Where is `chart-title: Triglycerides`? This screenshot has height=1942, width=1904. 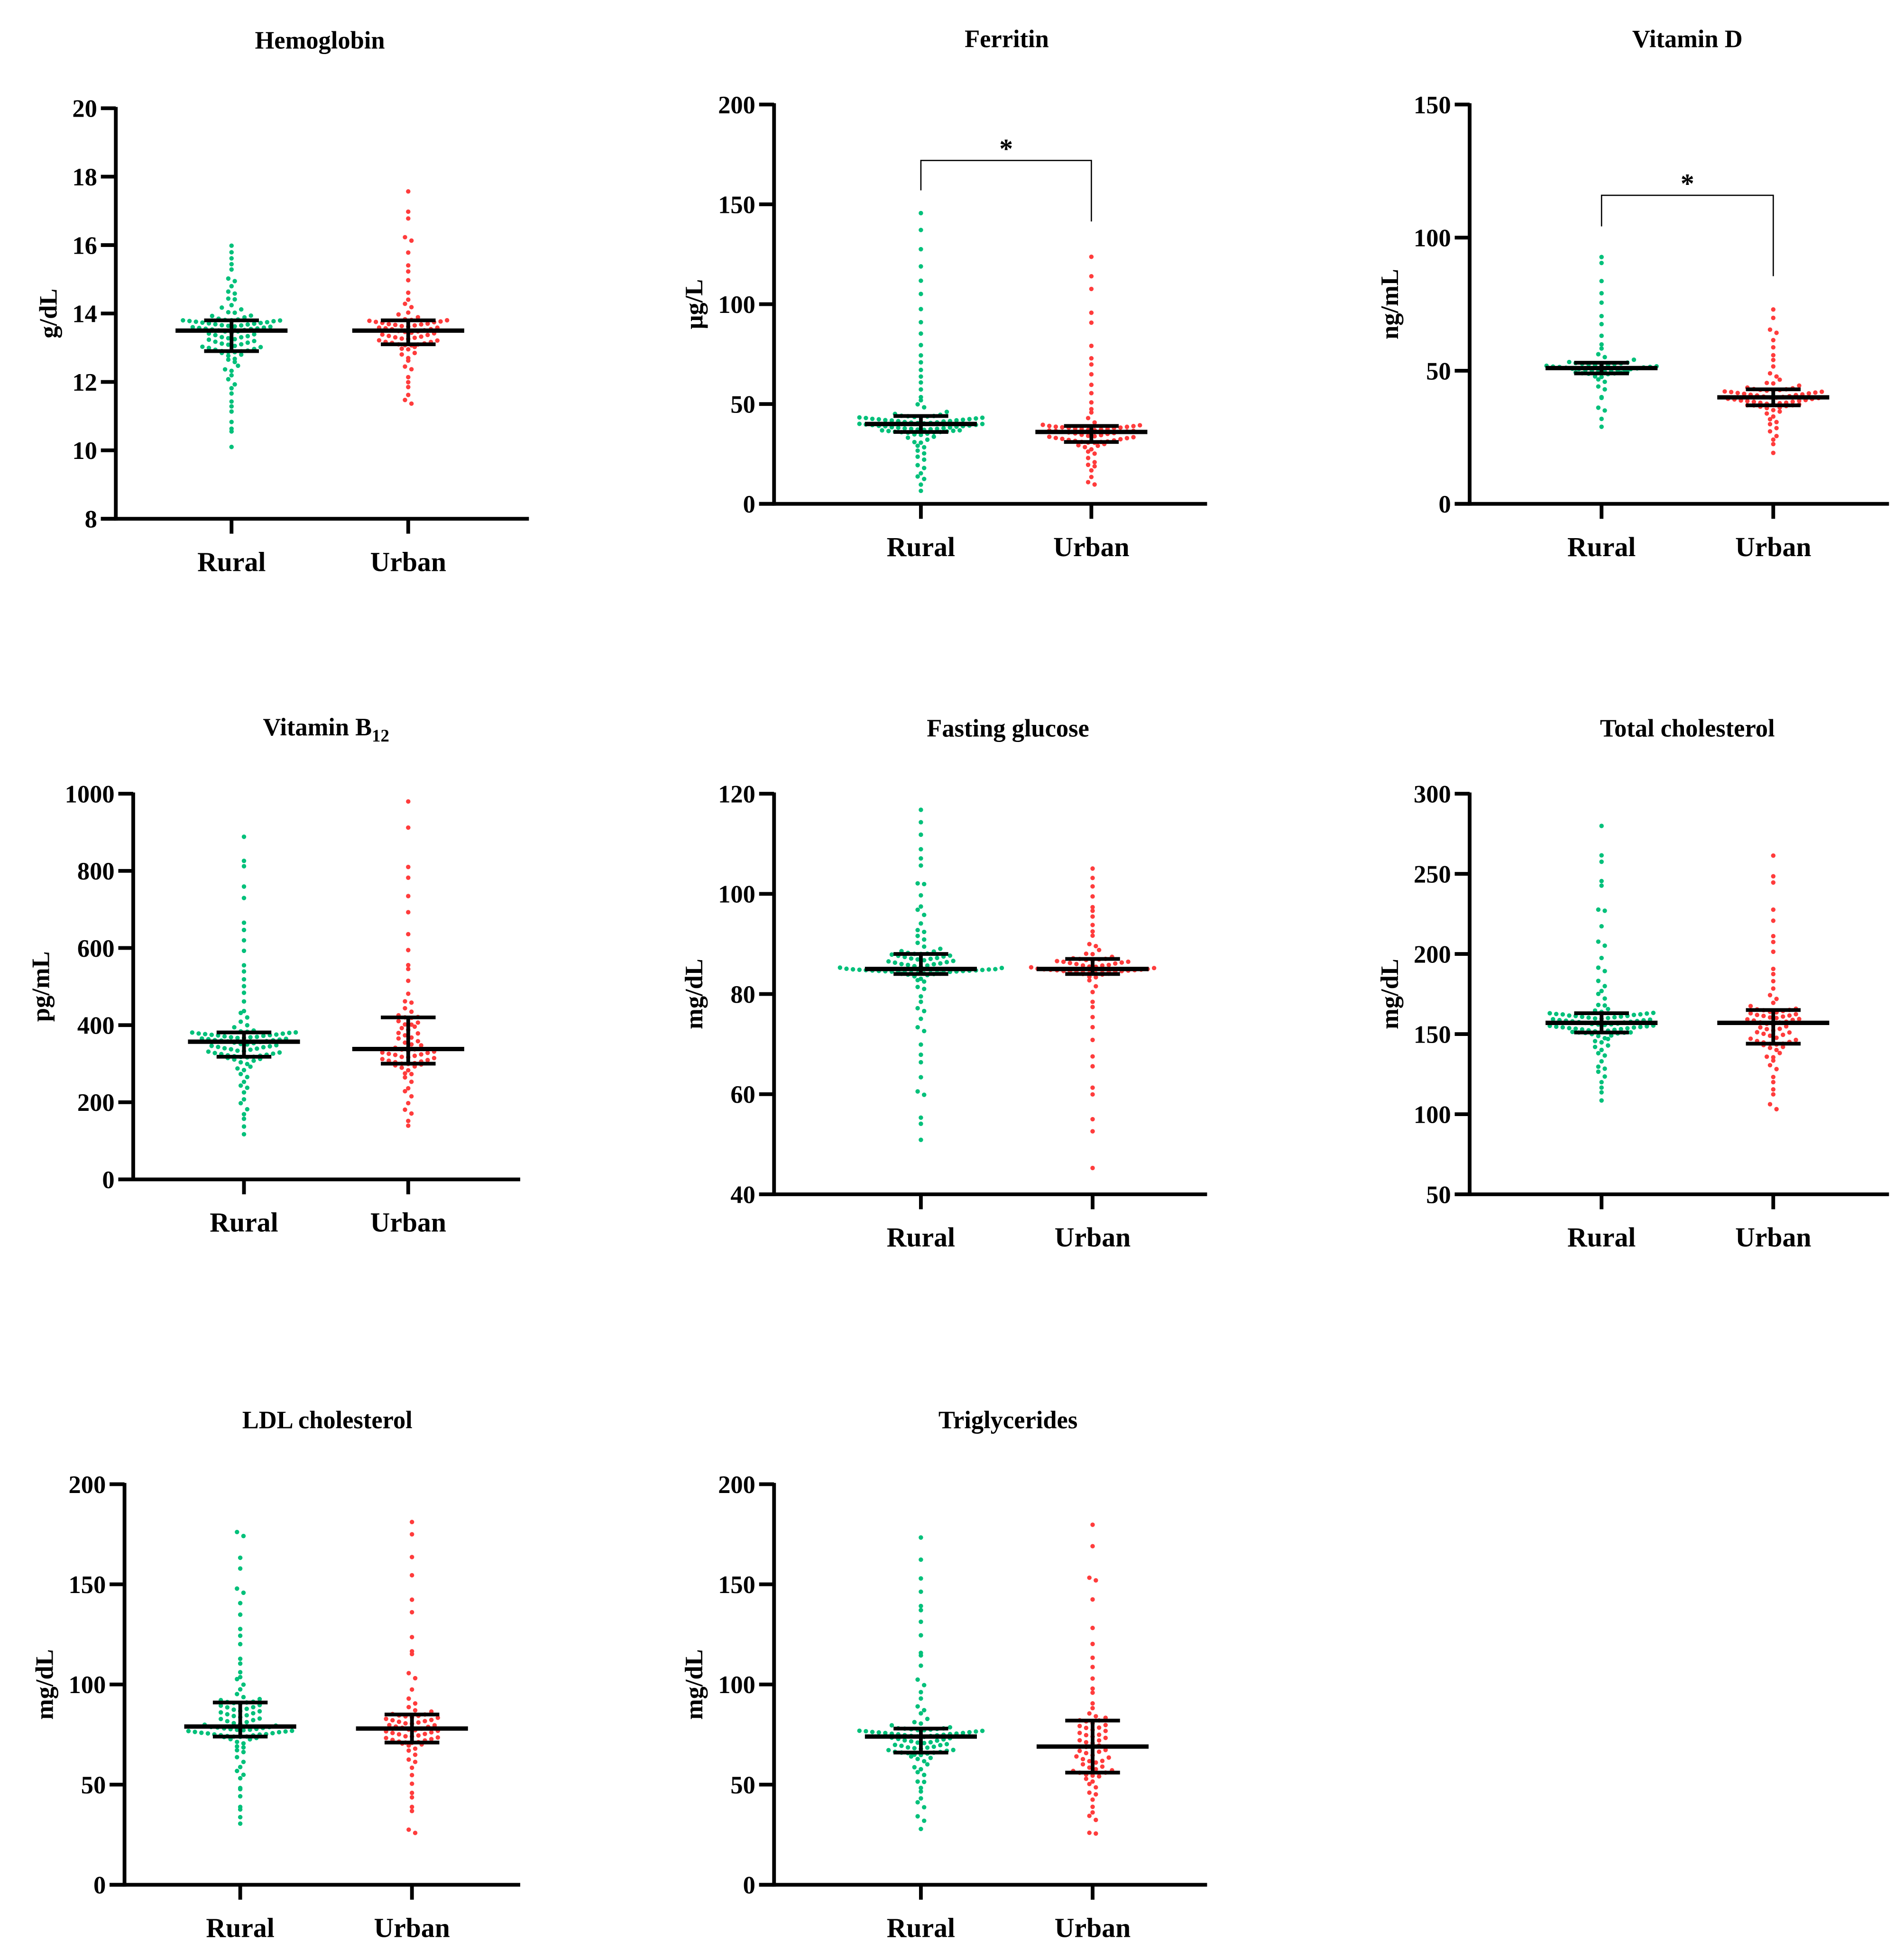 chart-title: Triglycerides is located at coordinates (1007, 1420).